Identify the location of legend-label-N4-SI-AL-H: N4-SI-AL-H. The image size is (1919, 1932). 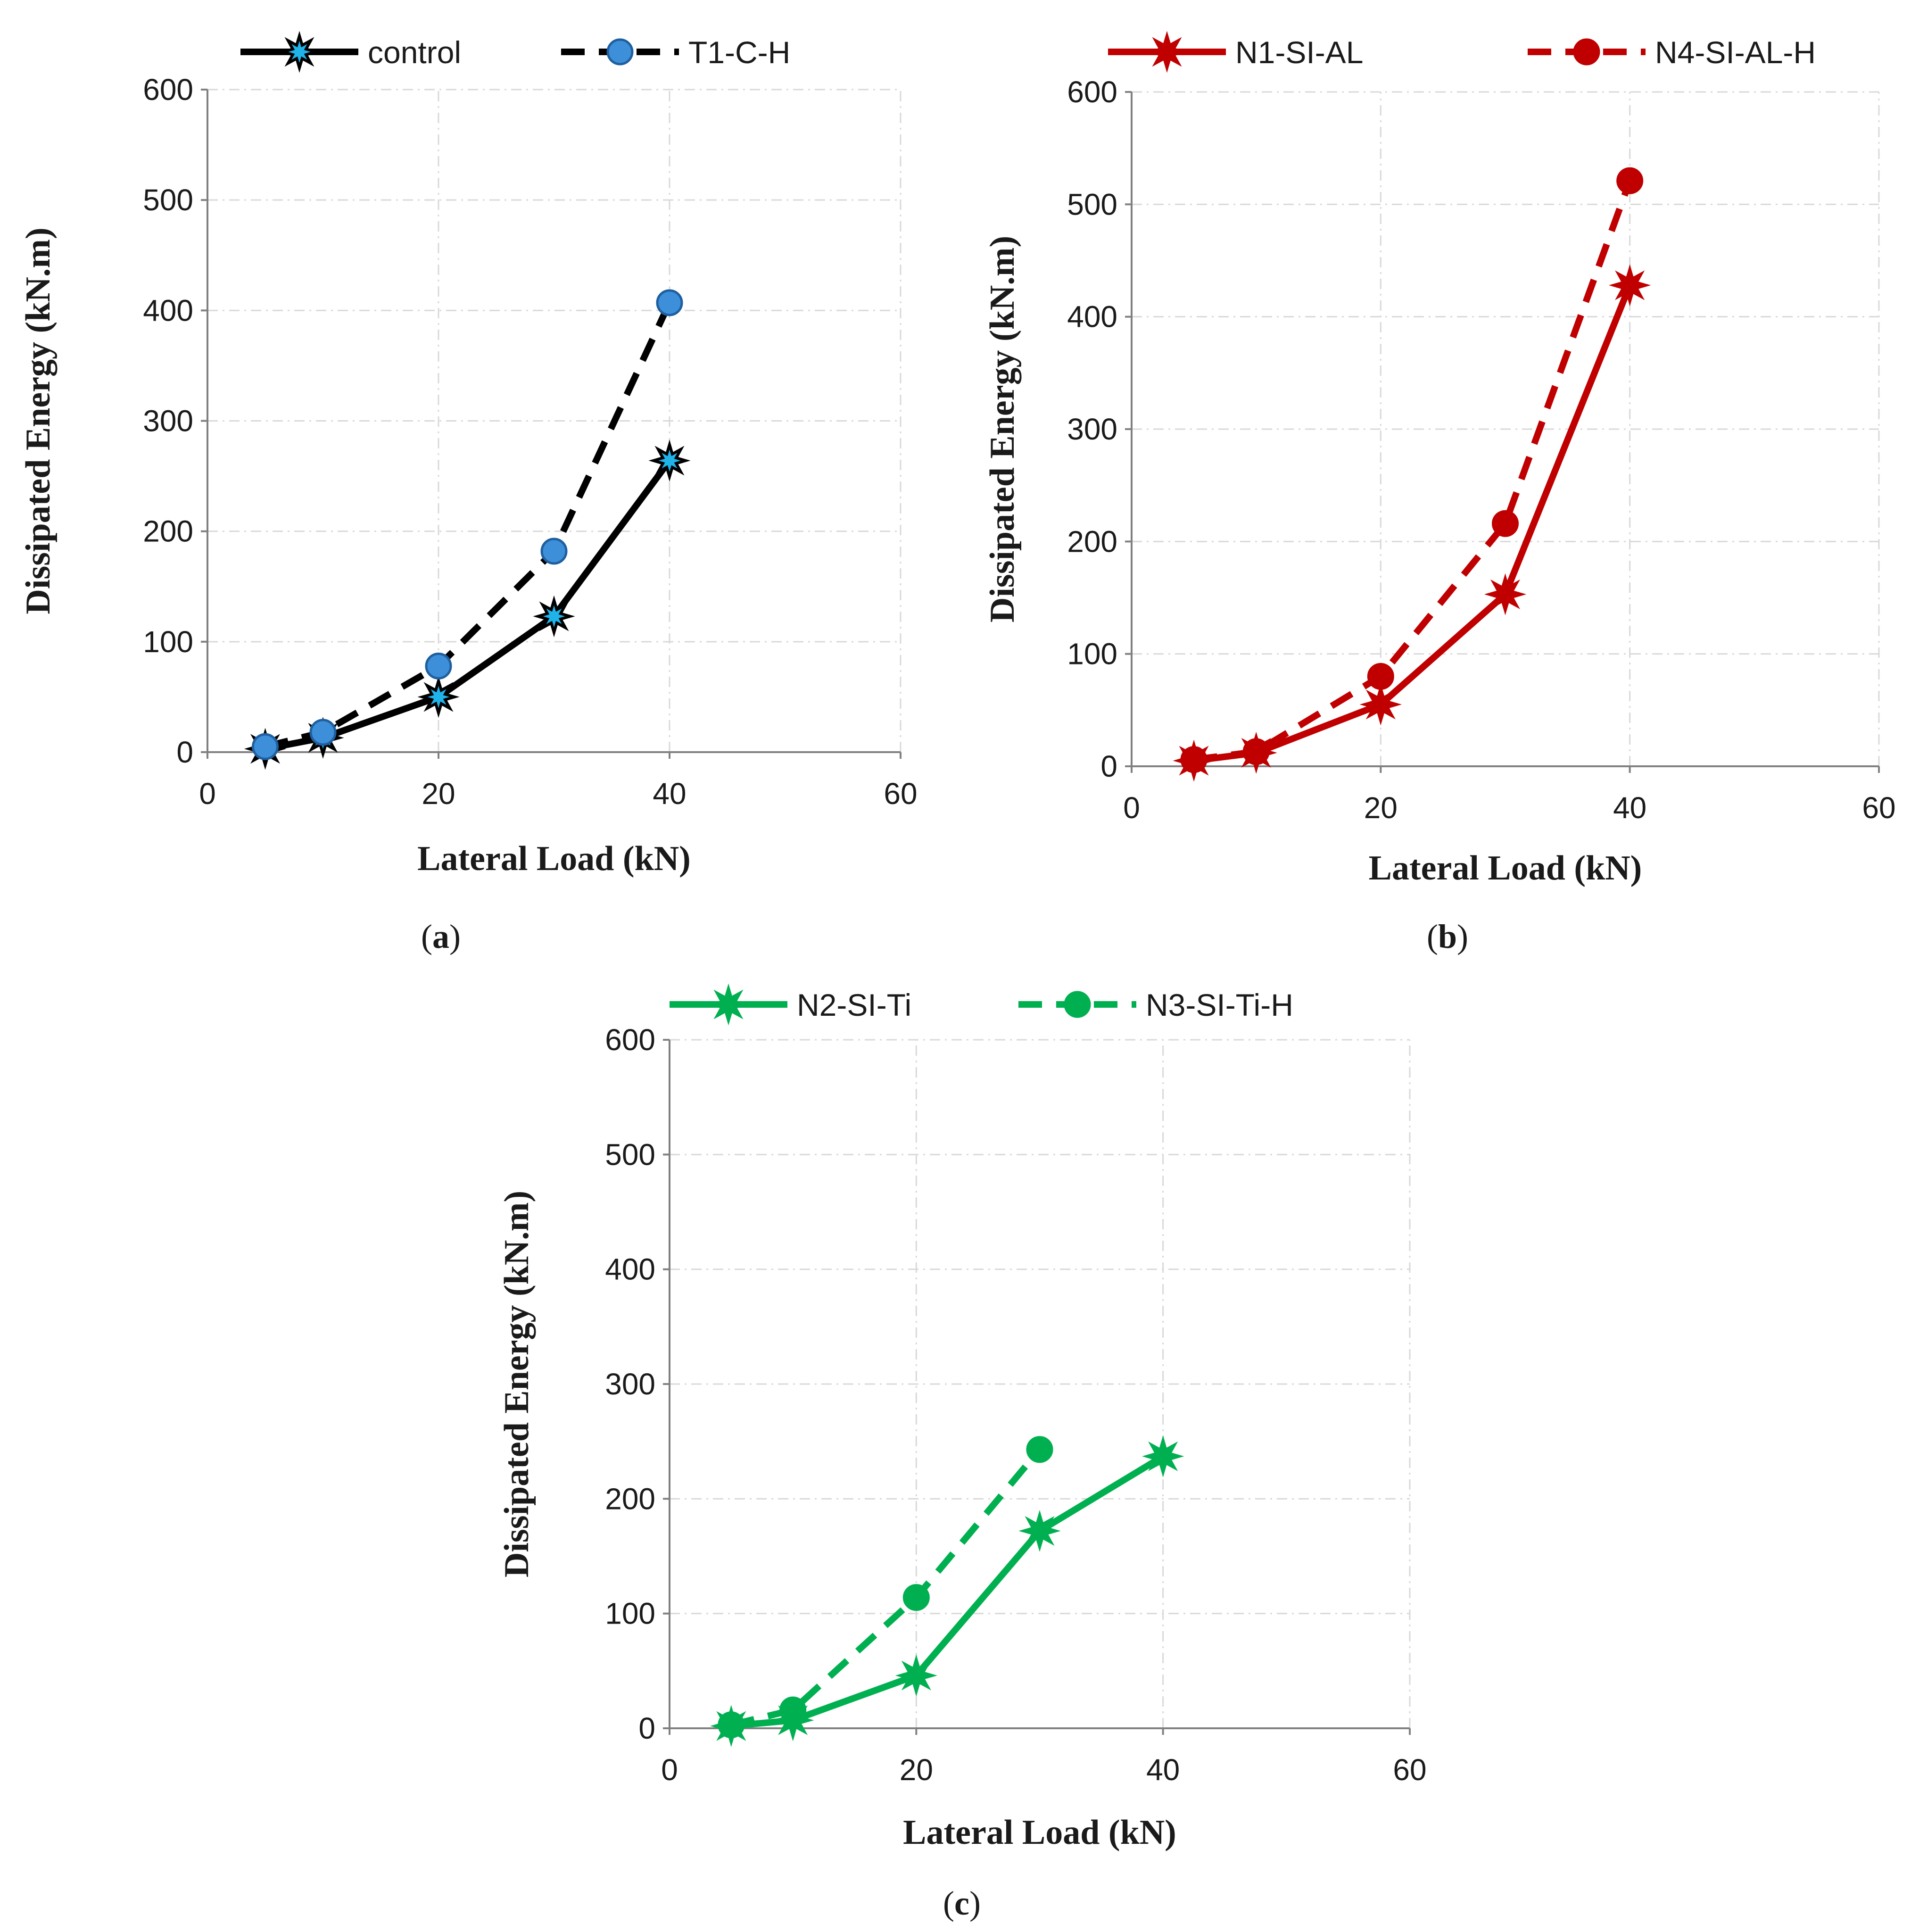
(1735, 52).